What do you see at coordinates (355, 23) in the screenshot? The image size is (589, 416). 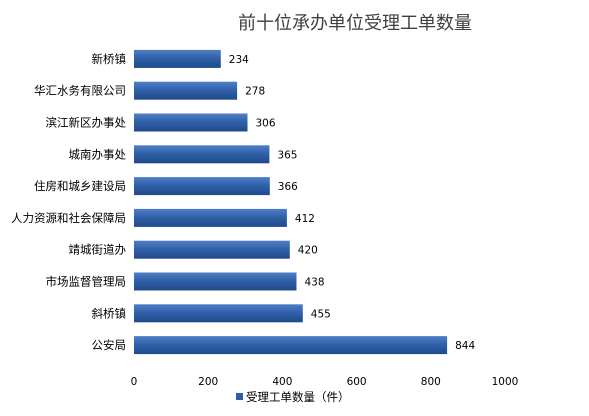 I see `chart-title: 前十位承办单位受理工单数量` at bounding box center [355, 23].